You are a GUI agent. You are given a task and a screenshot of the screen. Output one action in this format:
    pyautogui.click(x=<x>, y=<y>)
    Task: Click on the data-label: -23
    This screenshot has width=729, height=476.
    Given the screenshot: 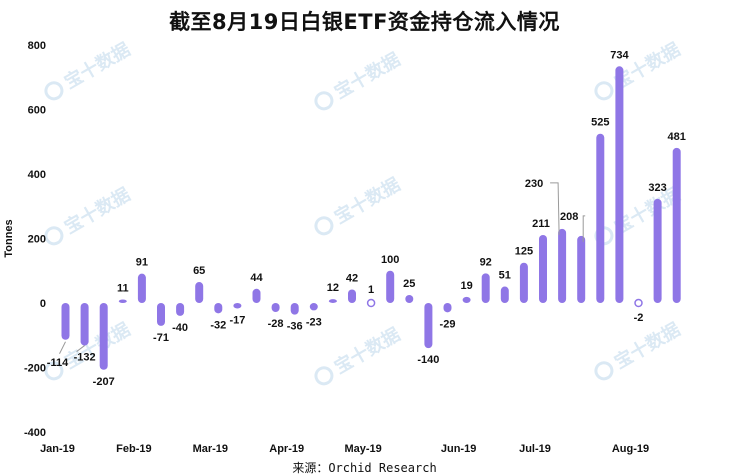 What is the action you would take?
    pyautogui.click(x=314, y=322)
    